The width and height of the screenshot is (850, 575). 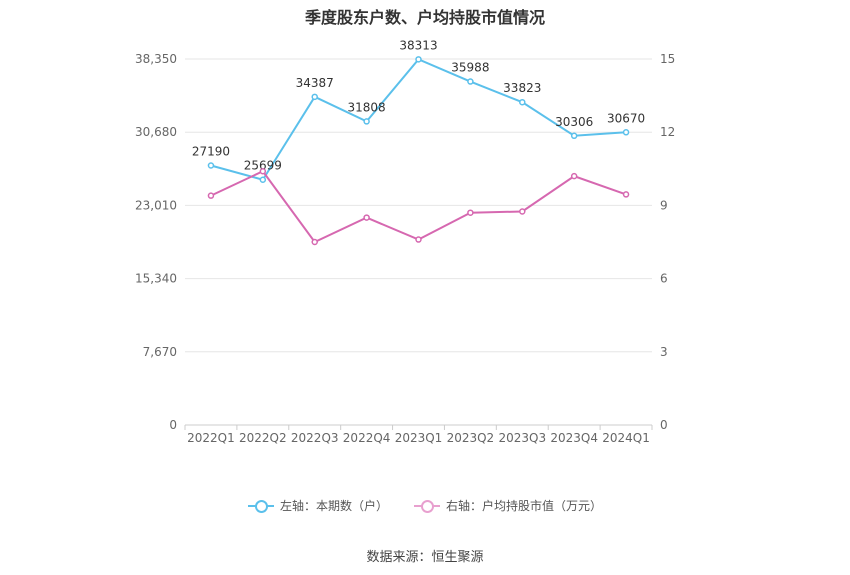 What do you see at coordinates (263, 166) in the screenshot?
I see `data-label: 25699` at bounding box center [263, 166].